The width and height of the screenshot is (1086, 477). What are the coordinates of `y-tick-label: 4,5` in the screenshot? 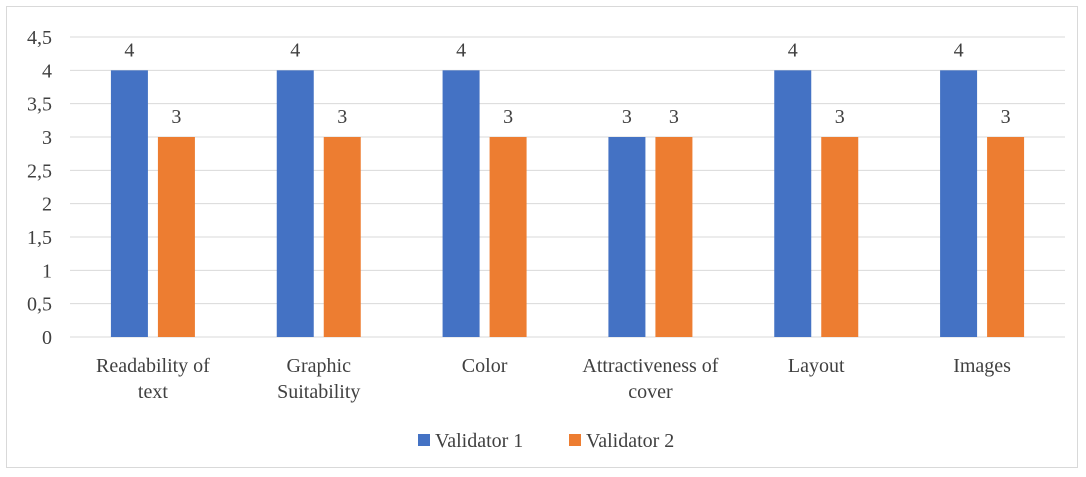 It's located at (39, 38).